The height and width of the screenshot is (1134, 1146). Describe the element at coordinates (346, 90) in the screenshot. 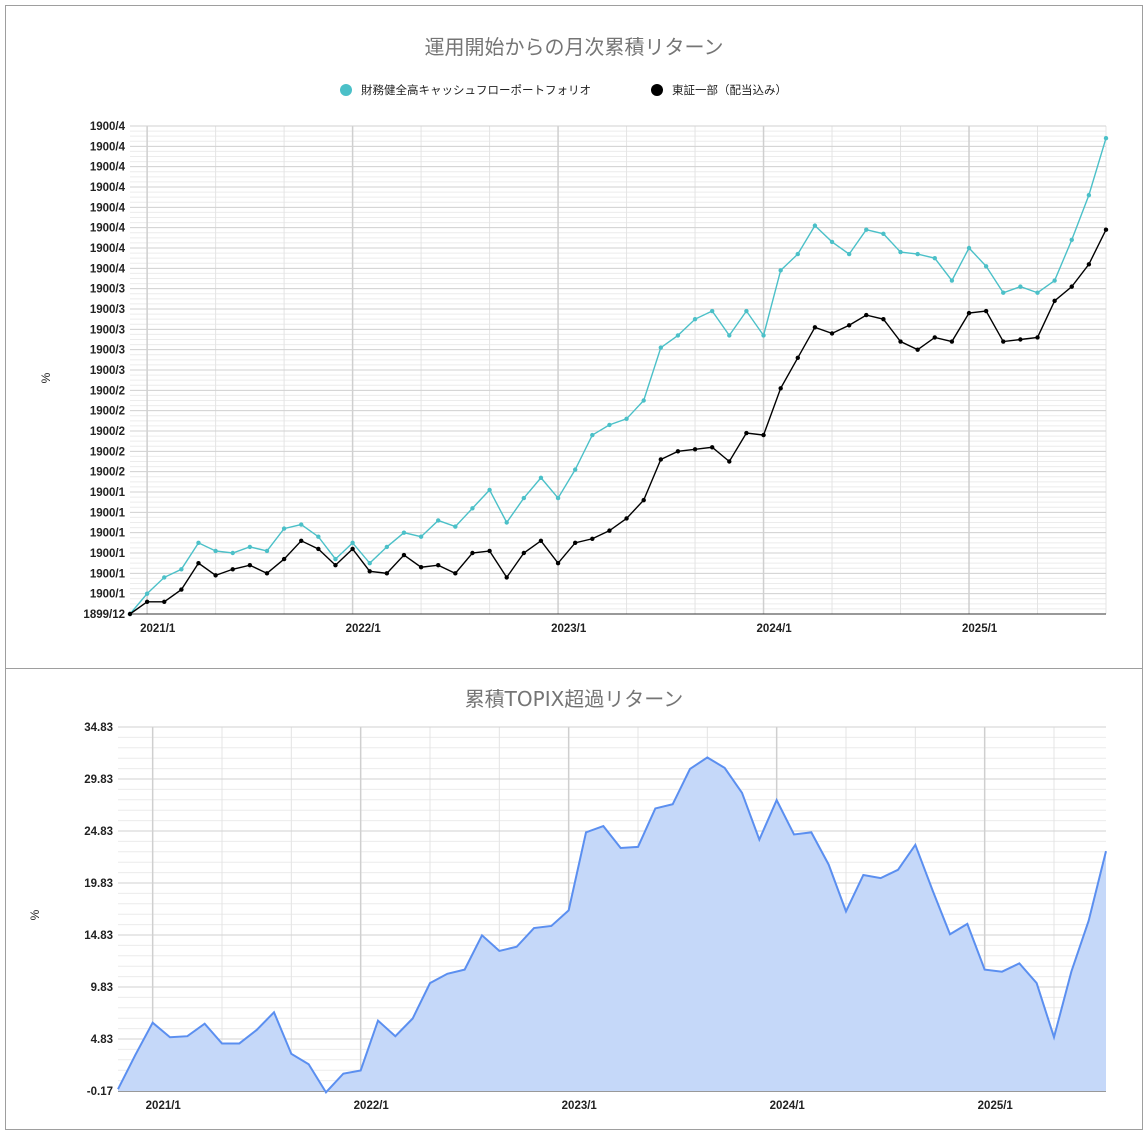

I see `legend-marker-portfolio` at that location.